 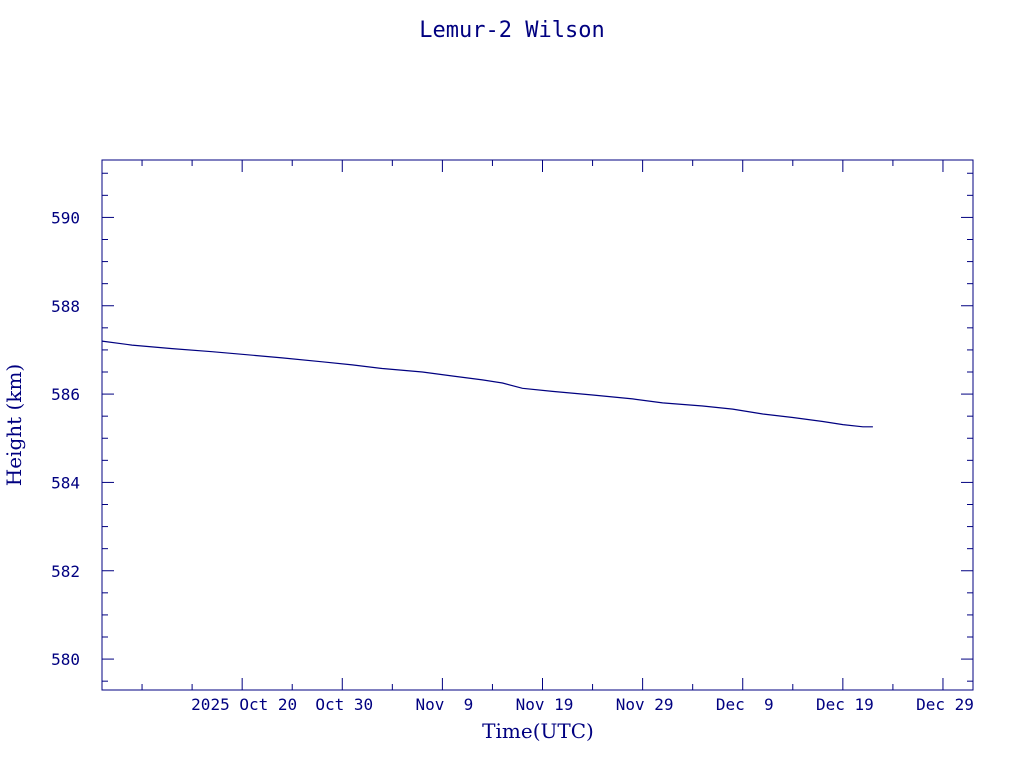 What do you see at coordinates (65, 571) in the screenshot?
I see `y-tick-label: 582` at bounding box center [65, 571].